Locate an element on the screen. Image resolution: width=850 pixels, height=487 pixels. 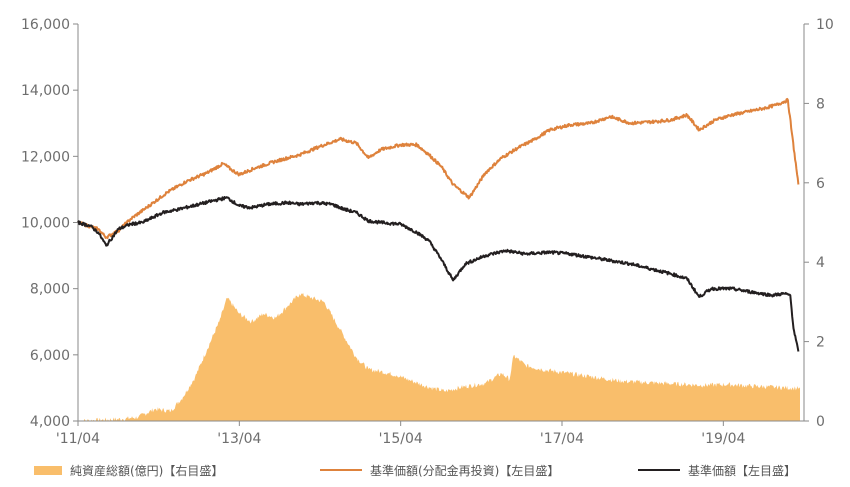
x-tick-label: '11/04 is located at coordinates (78, 439).